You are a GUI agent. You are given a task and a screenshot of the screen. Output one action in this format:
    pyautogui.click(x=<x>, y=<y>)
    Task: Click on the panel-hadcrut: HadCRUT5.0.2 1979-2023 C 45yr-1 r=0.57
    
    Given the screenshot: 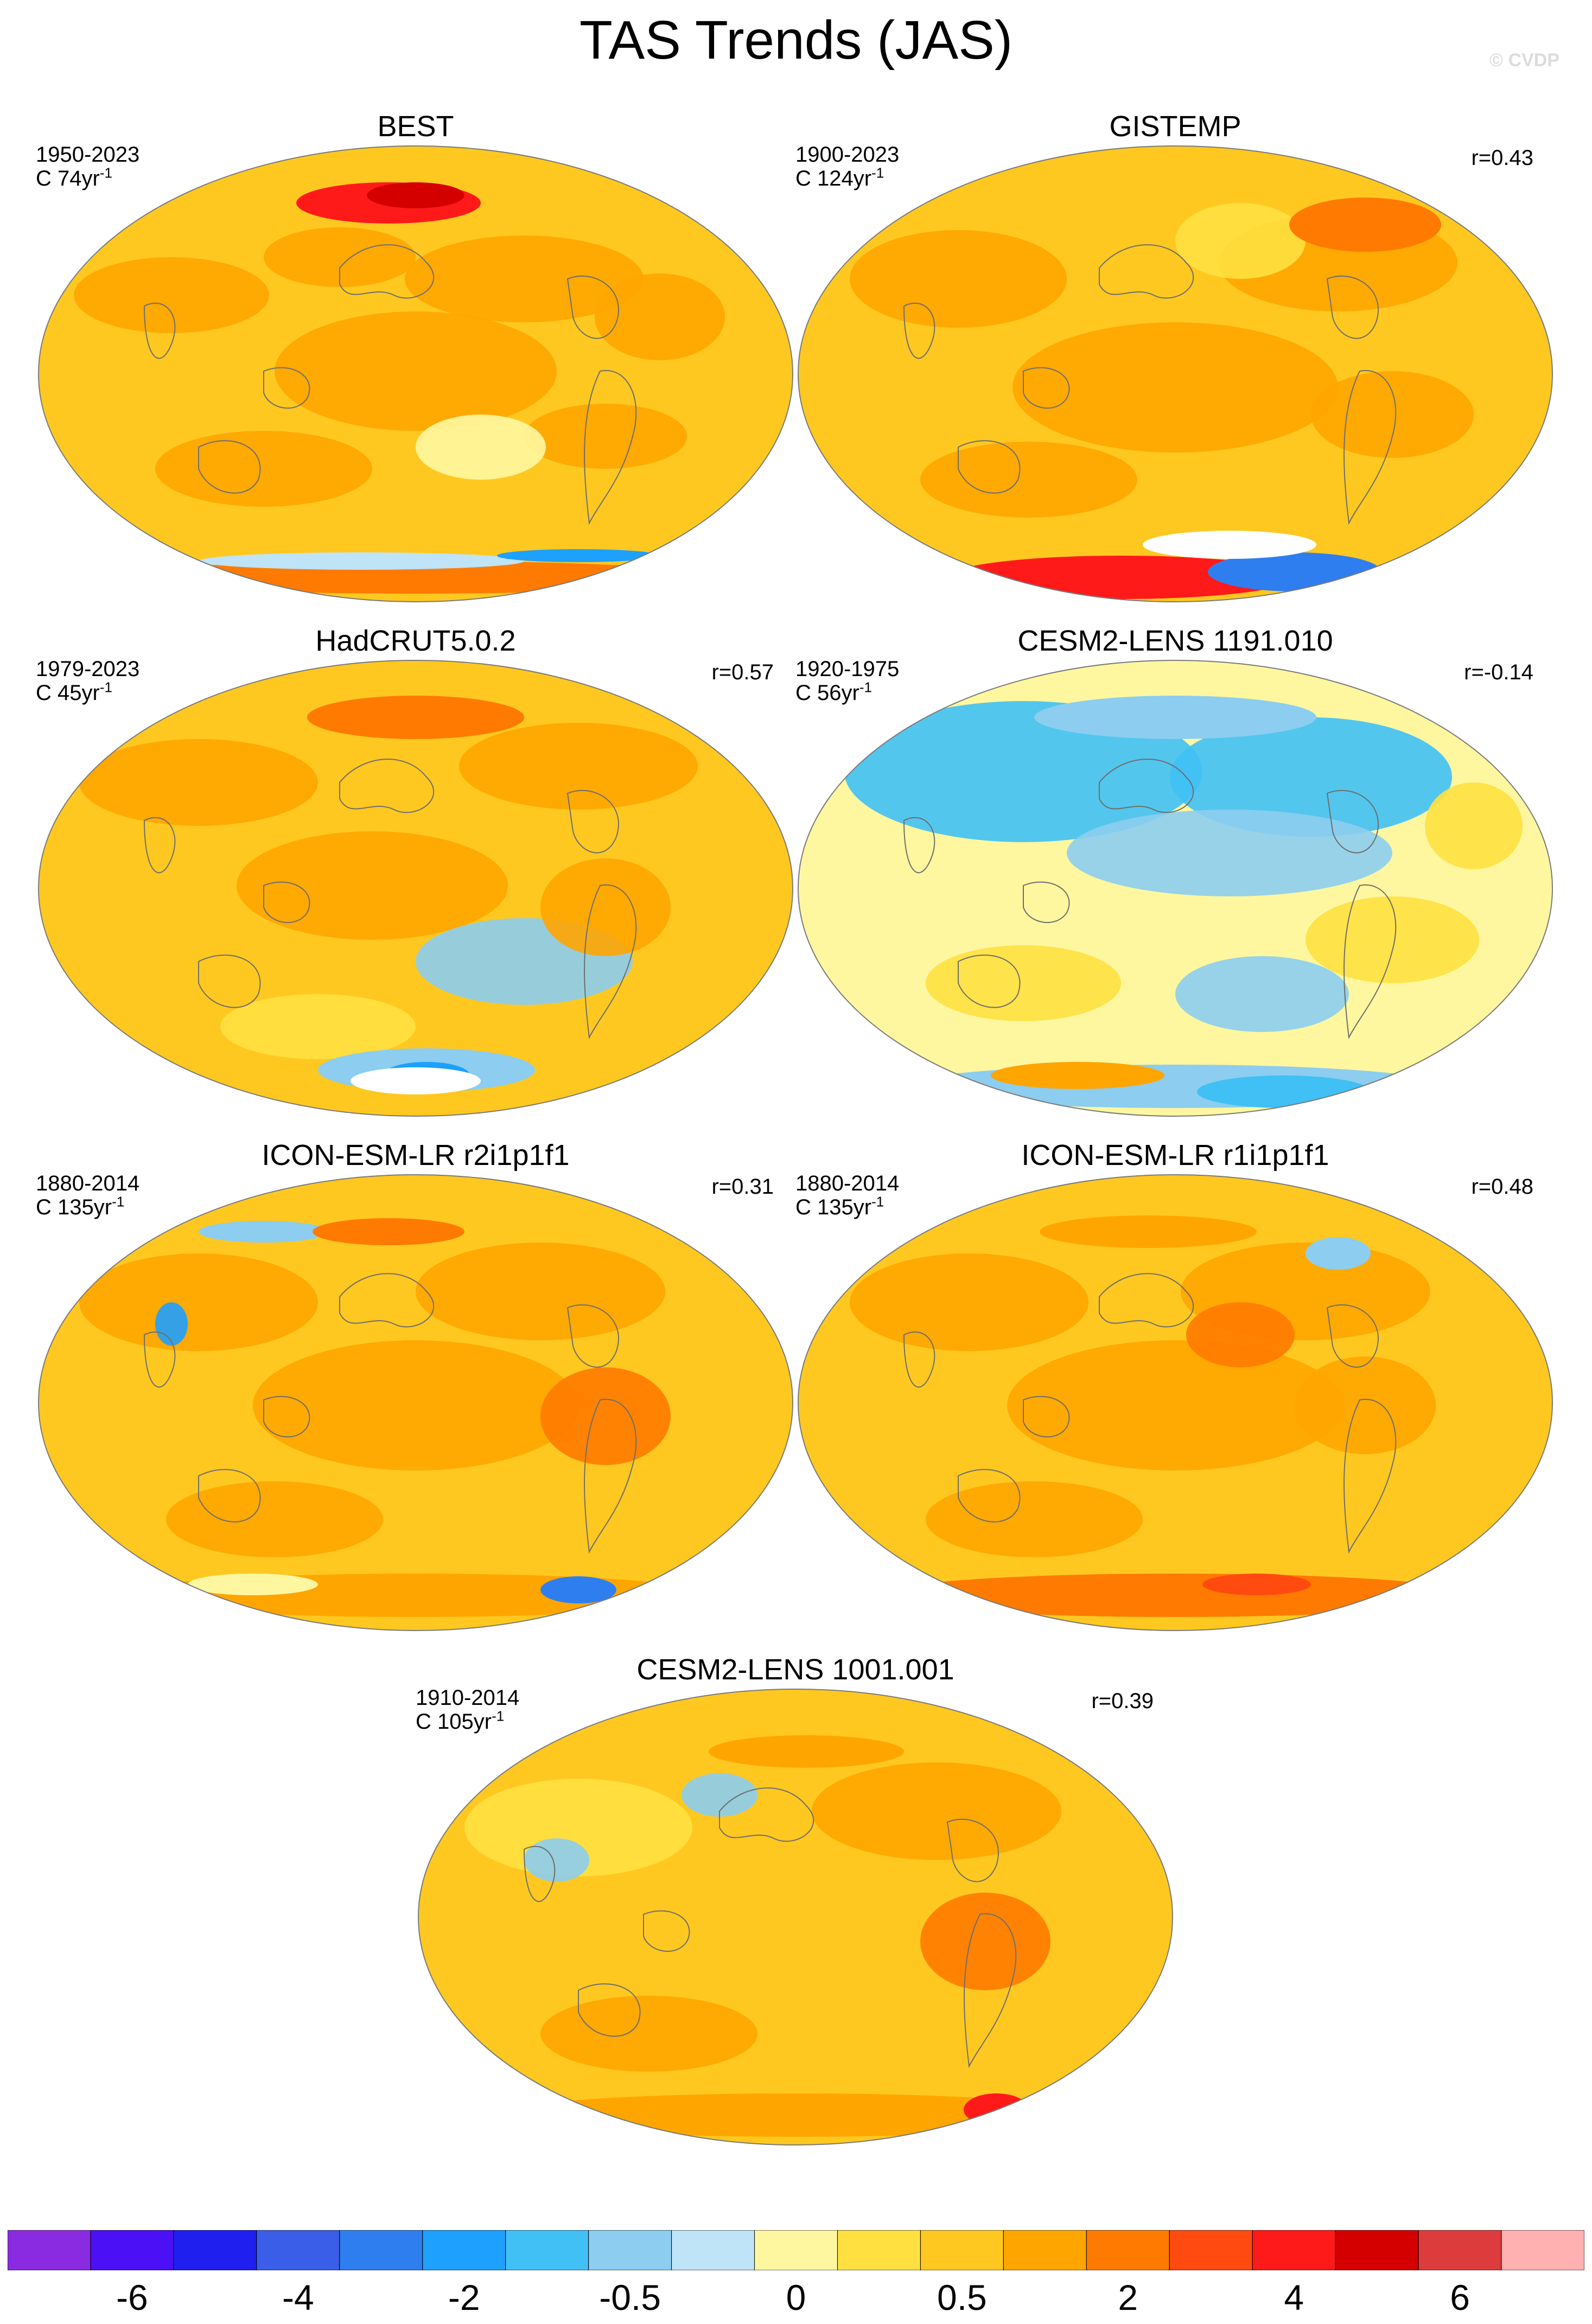 What is the action you would take?
    pyautogui.click(x=415, y=879)
    